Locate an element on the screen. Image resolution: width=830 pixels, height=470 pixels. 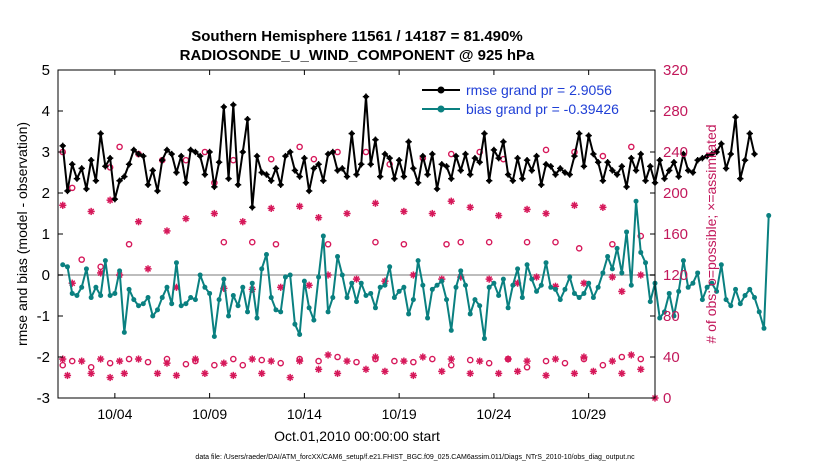
left-tick-label: -1 is located at coordinates (43, 316).